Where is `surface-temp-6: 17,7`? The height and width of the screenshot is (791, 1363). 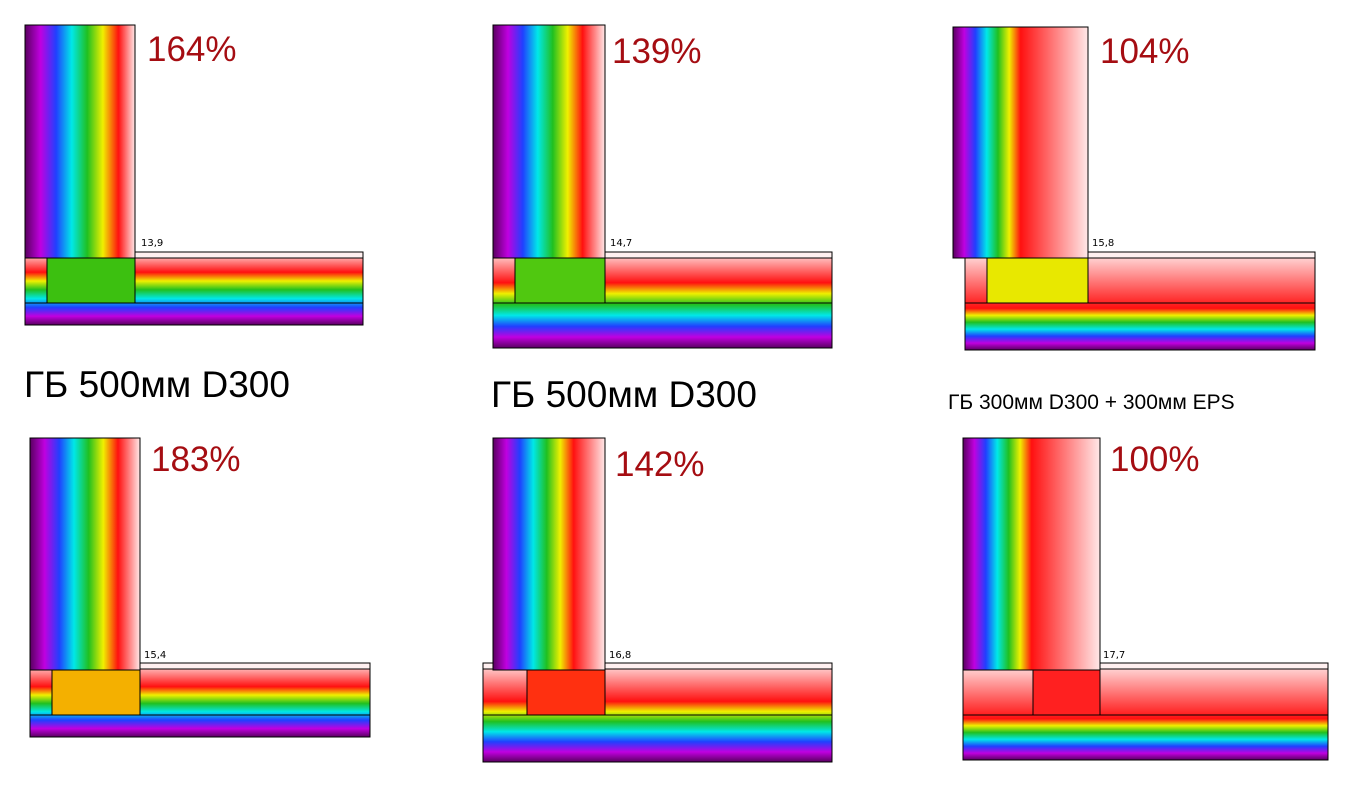
surface-temp-6: 17,7 is located at coordinates (1114, 655).